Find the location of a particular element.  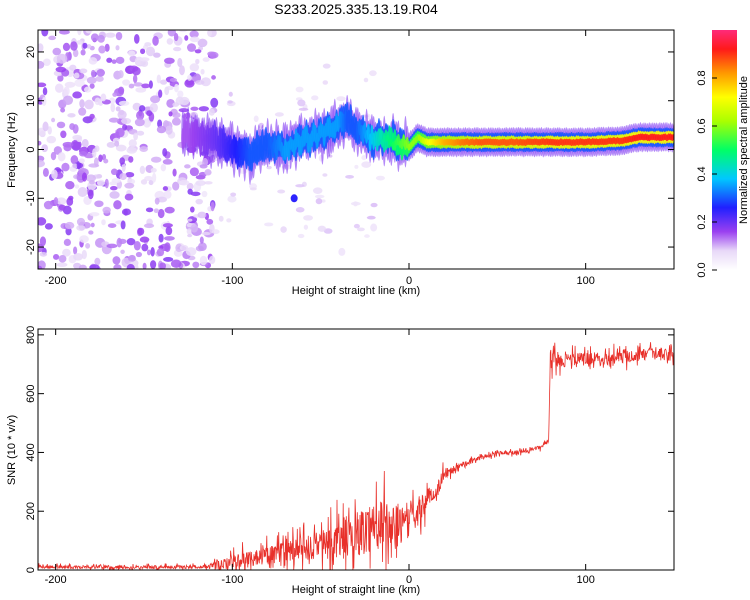

y-tick-label: 800 is located at coordinates (31, 335).